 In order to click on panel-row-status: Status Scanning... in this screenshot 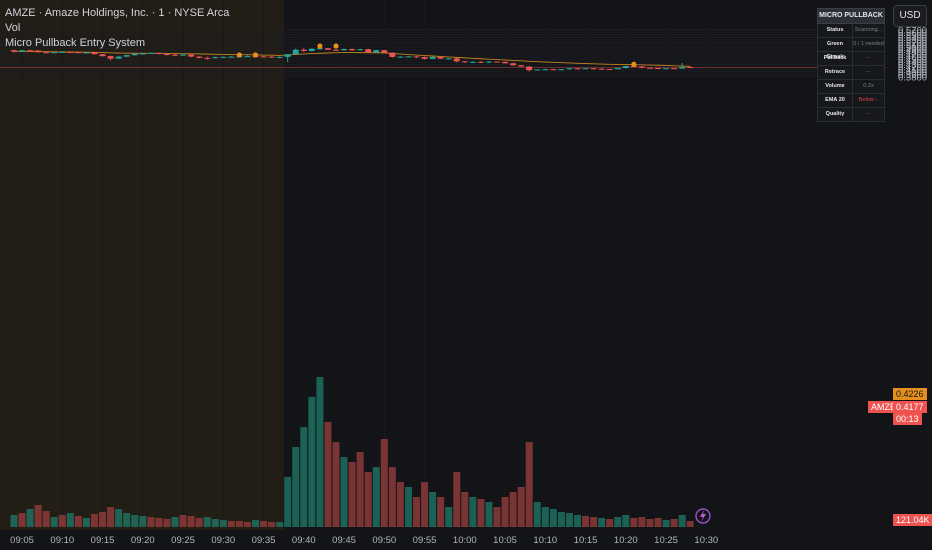, I will do `click(851, 31)`.